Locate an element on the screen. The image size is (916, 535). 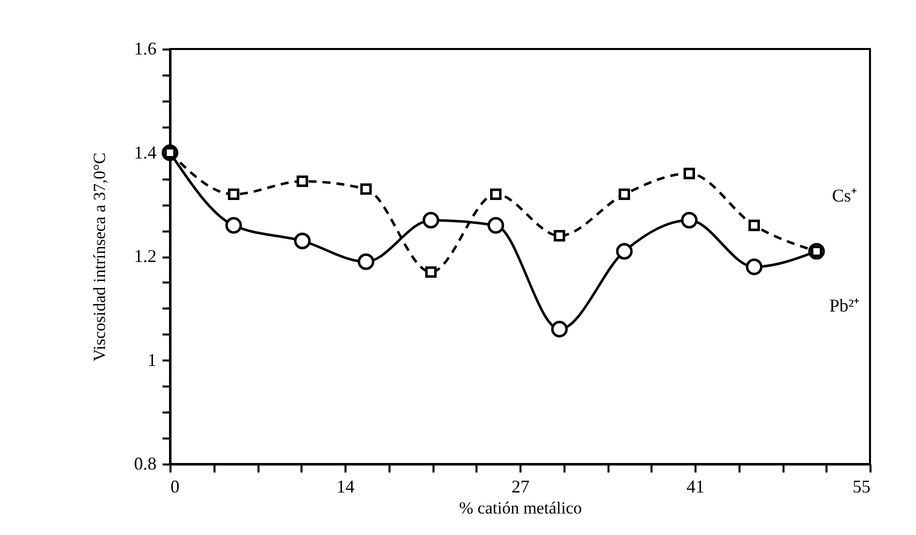
x-tick-label: 0 is located at coordinates (175, 486).